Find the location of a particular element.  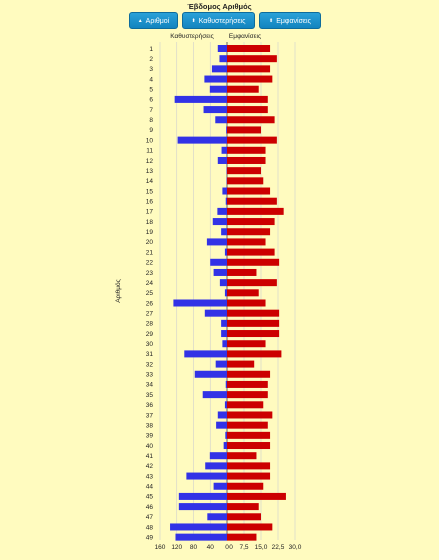

sort-by-number-button: ▲ Αριθμοί is located at coordinates (153, 20).